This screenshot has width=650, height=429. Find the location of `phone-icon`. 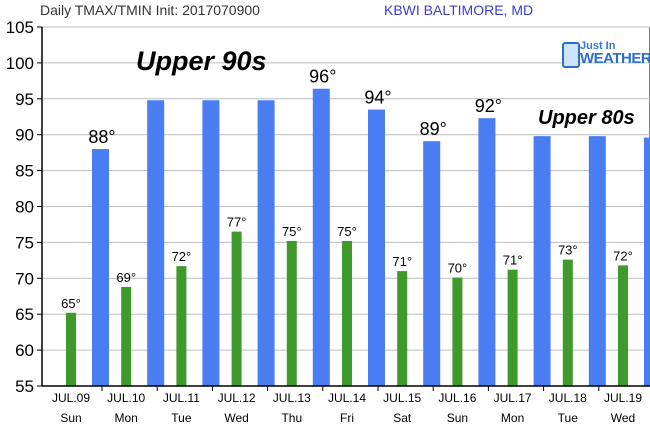

phone-icon is located at coordinates (571, 55).